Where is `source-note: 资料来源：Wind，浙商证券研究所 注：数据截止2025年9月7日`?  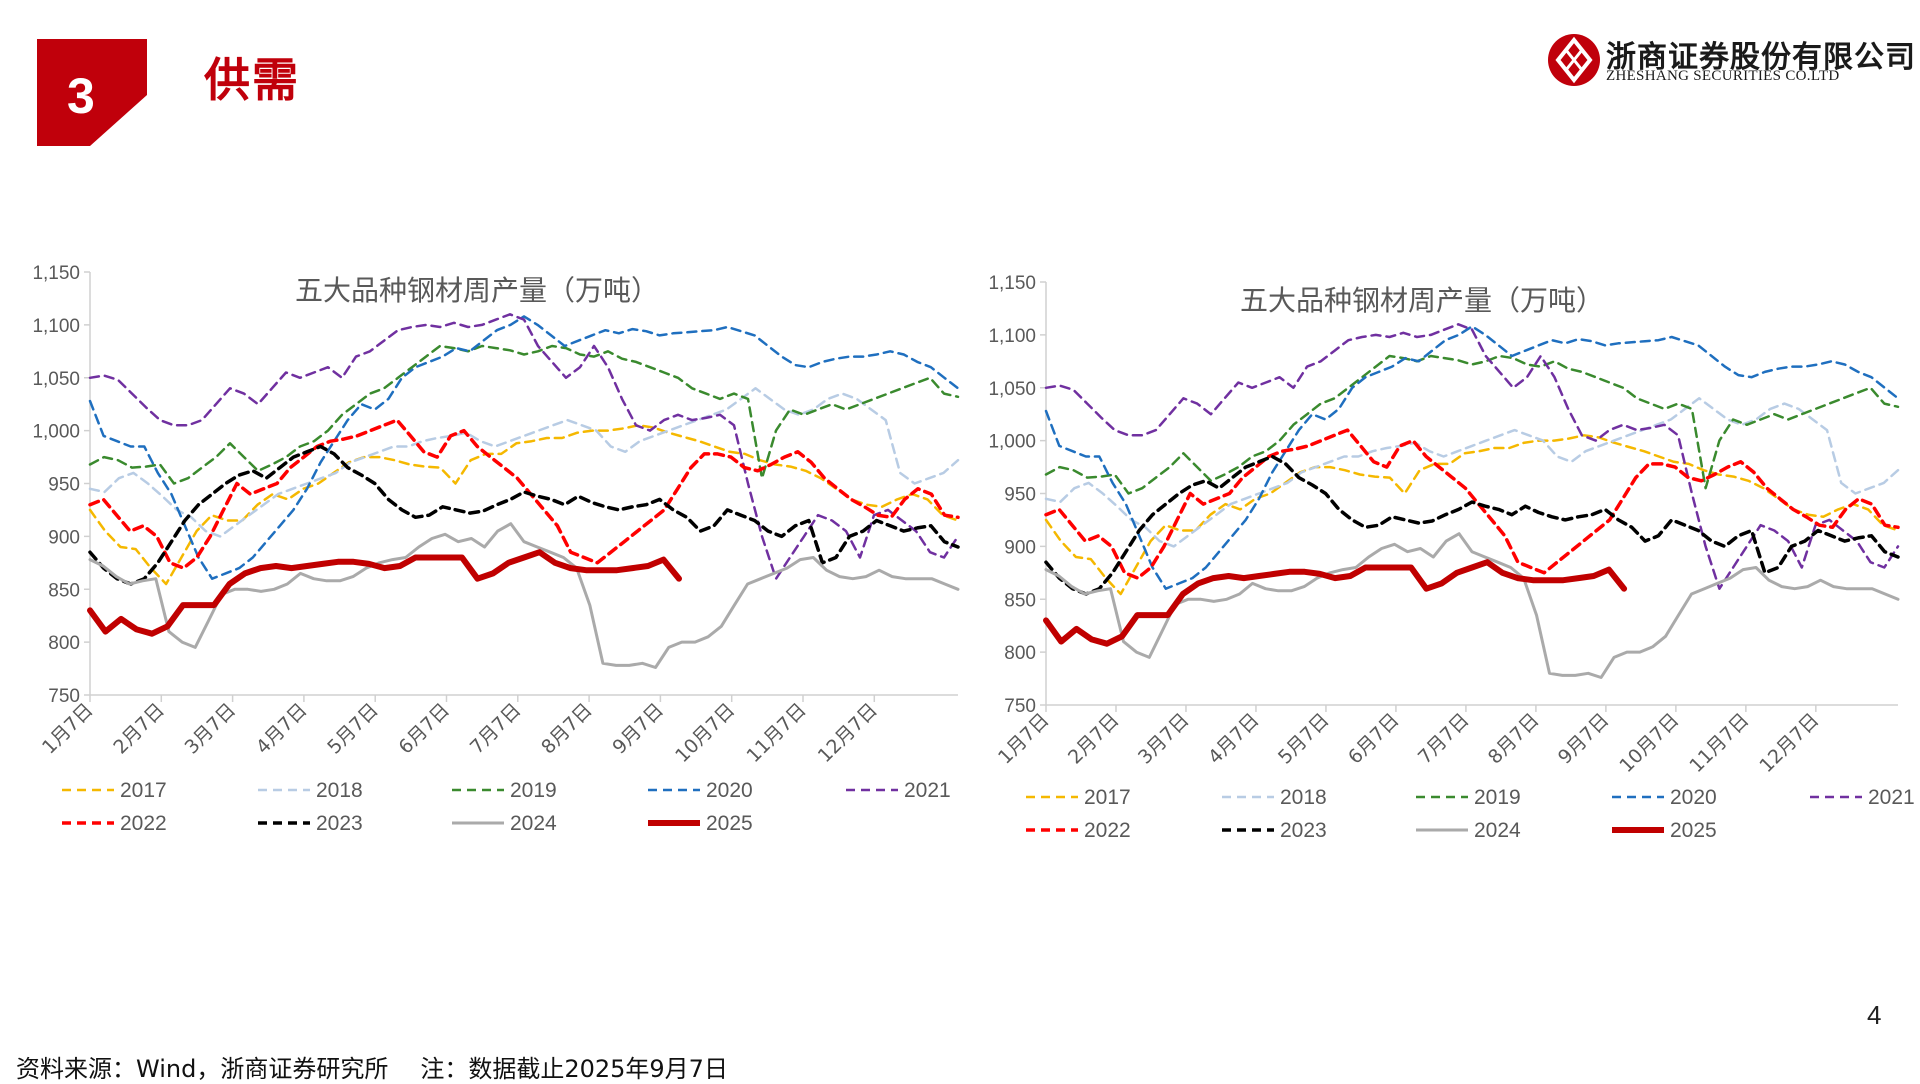 source-note: 资料来源：Wind，浙商证券研究所 注：数据截止2025年9月7日 is located at coordinates (388, 1066).